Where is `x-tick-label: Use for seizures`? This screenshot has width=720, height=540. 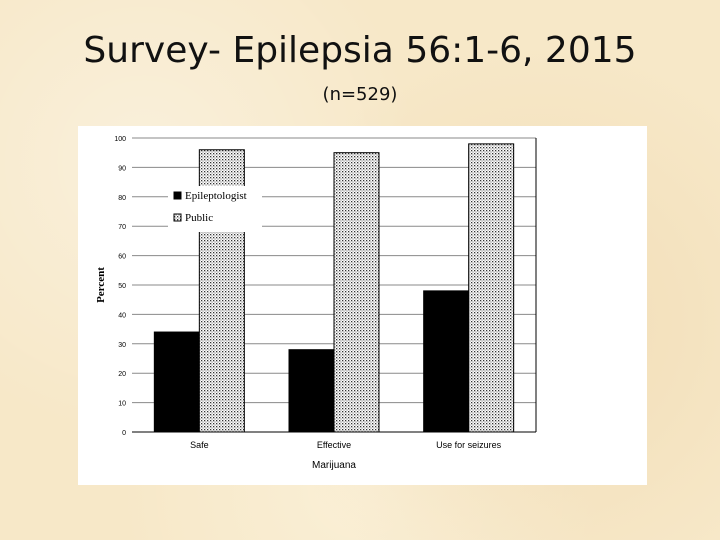
x-tick-label: Use for seizures is located at coordinates (469, 445).